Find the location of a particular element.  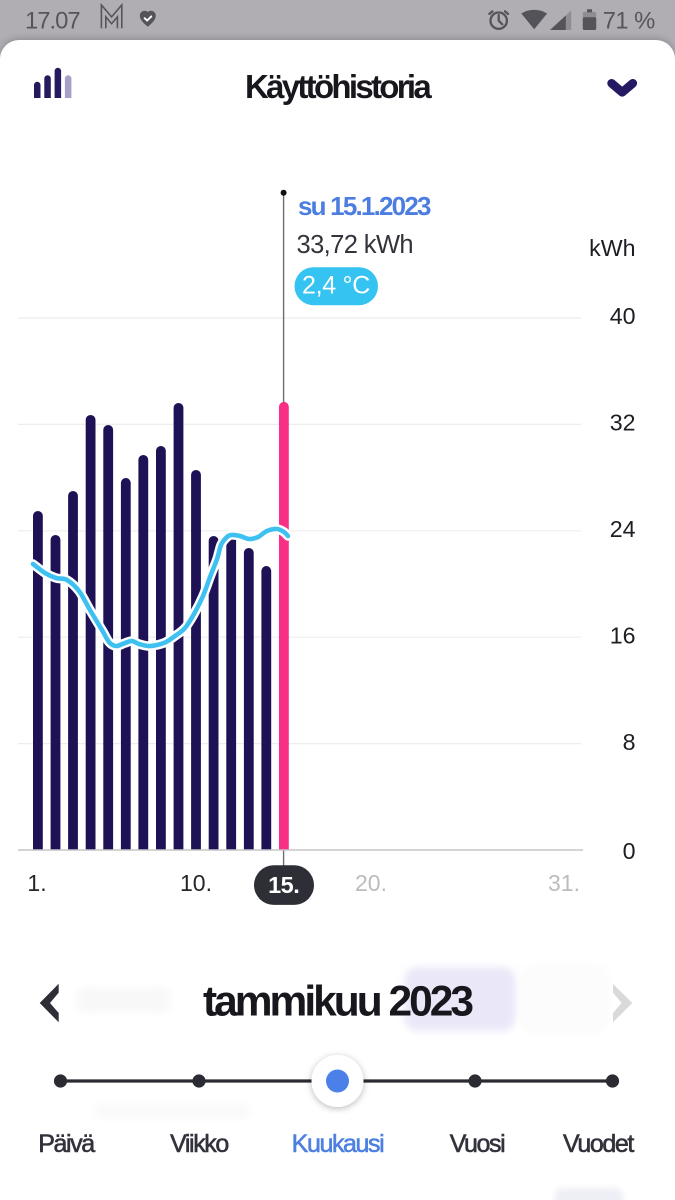

svg-text: 32 is located at coordinates (623, 423).